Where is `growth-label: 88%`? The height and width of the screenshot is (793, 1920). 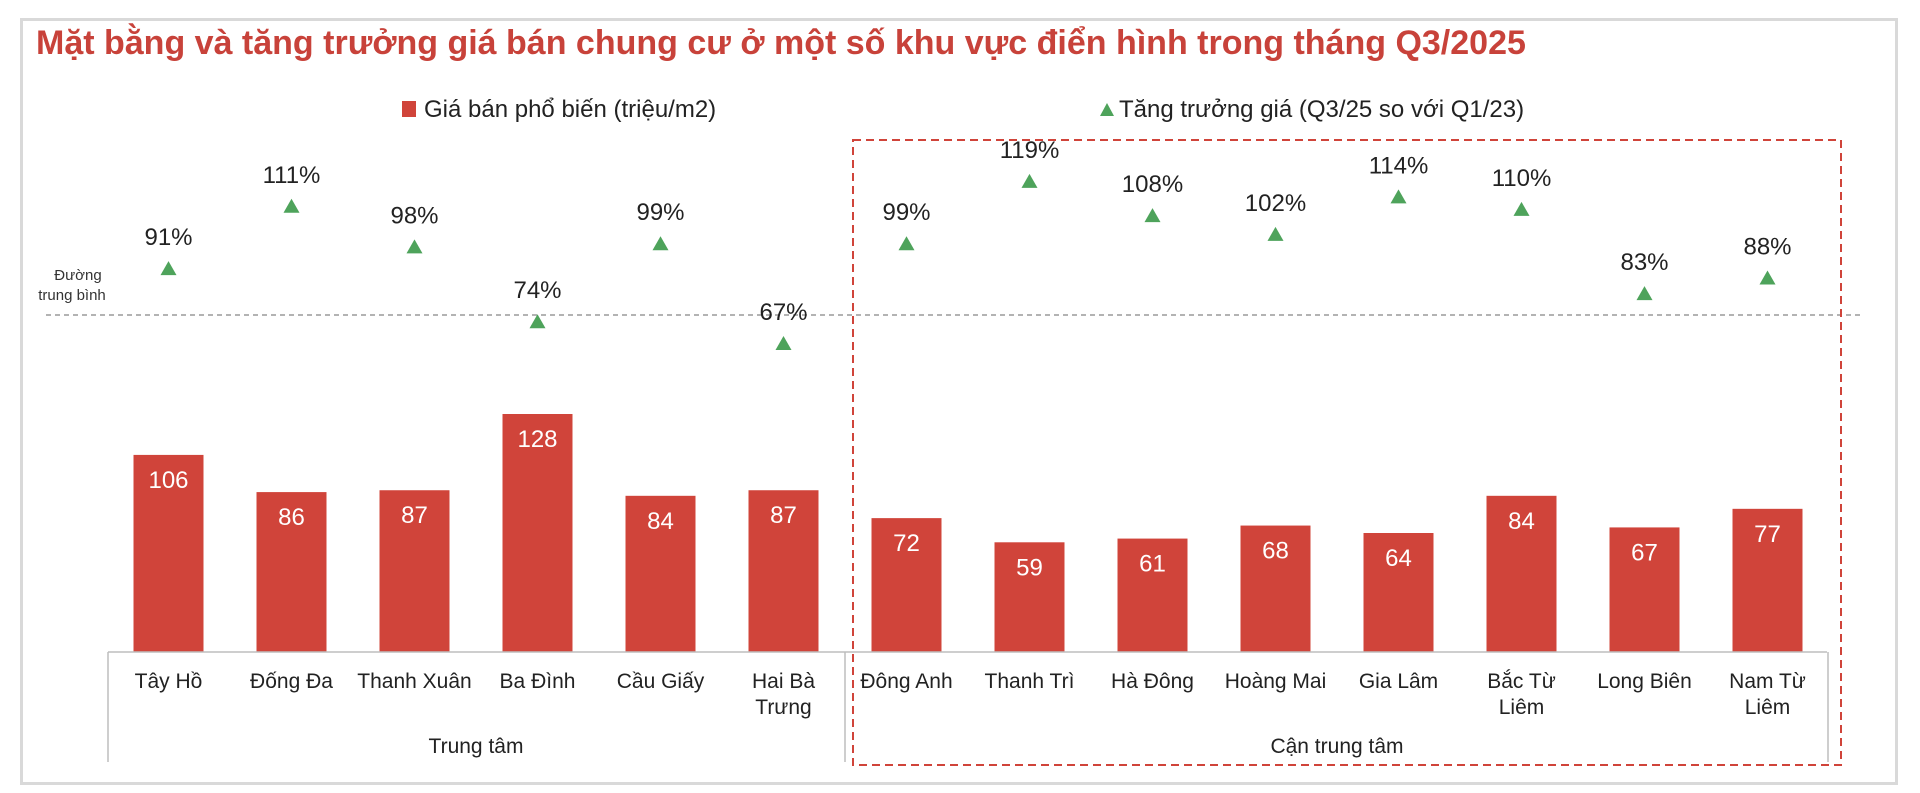 growth-label: 88% is located at coordinates (1767, 247).